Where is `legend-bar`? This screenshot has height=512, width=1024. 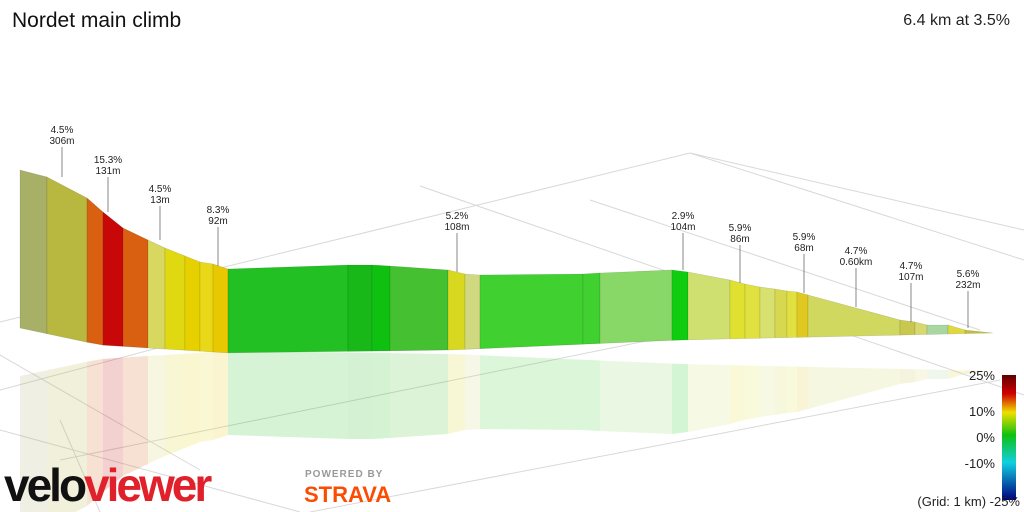 legend-bar is located at coordinates (1009, 437).